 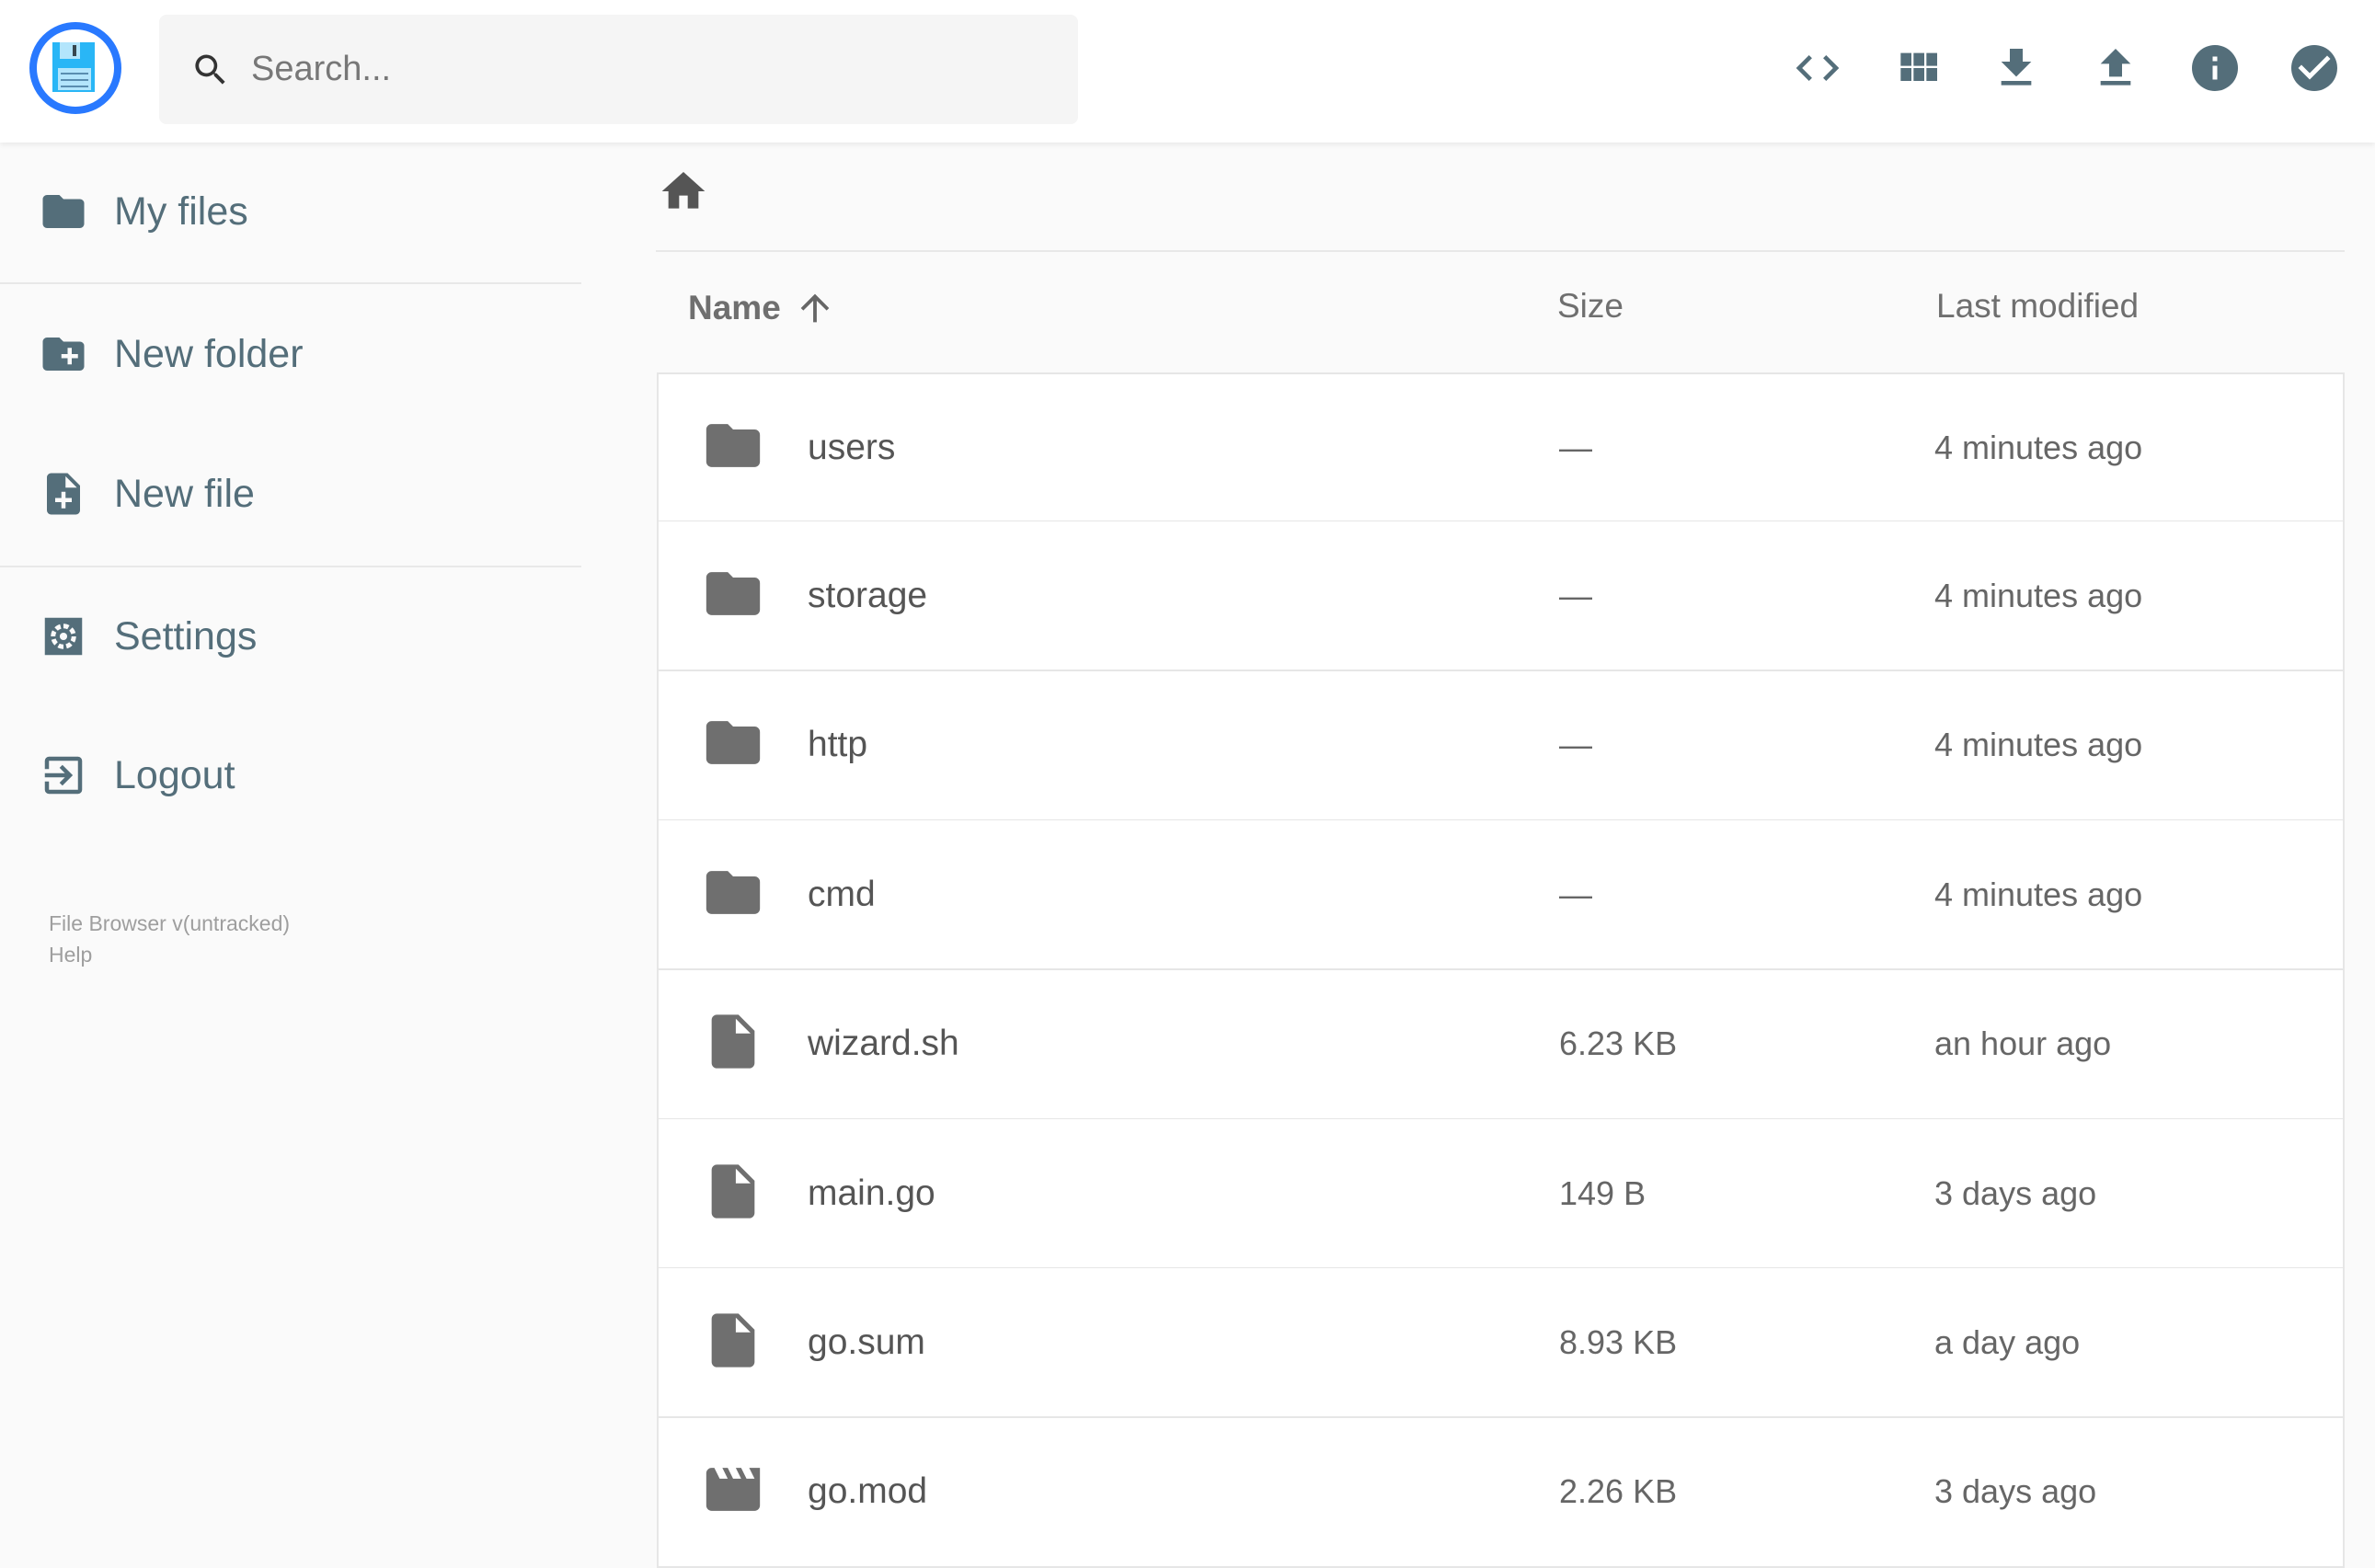 What do you see at coordinates (871, 1193) in the screenshot?
I see `file-name: main.go` at bounding box center [871, 1193].